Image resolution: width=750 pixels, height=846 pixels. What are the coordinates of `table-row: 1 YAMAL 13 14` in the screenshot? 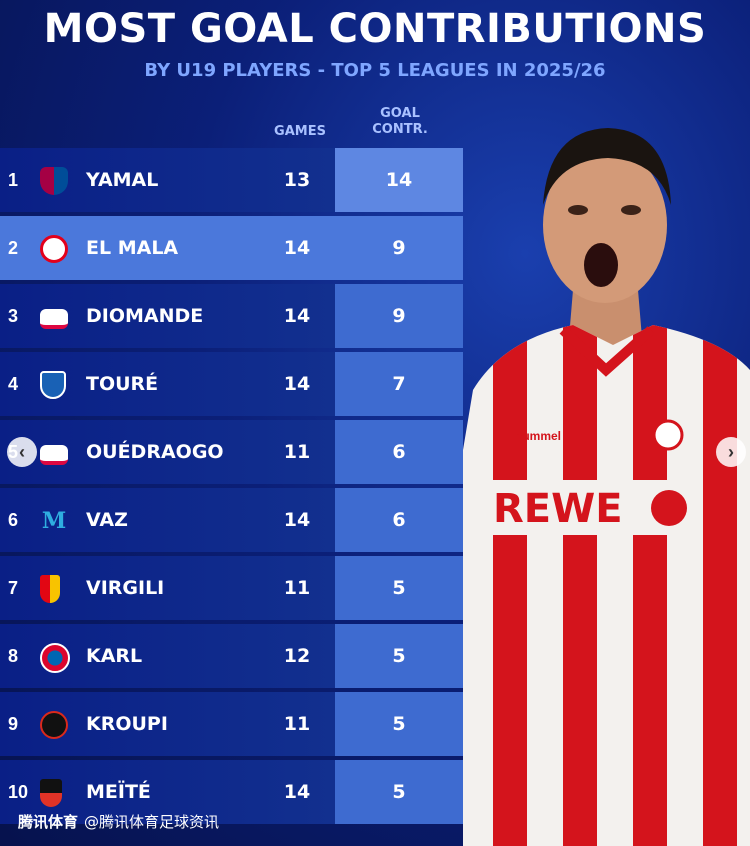 It's located at (231, 180).